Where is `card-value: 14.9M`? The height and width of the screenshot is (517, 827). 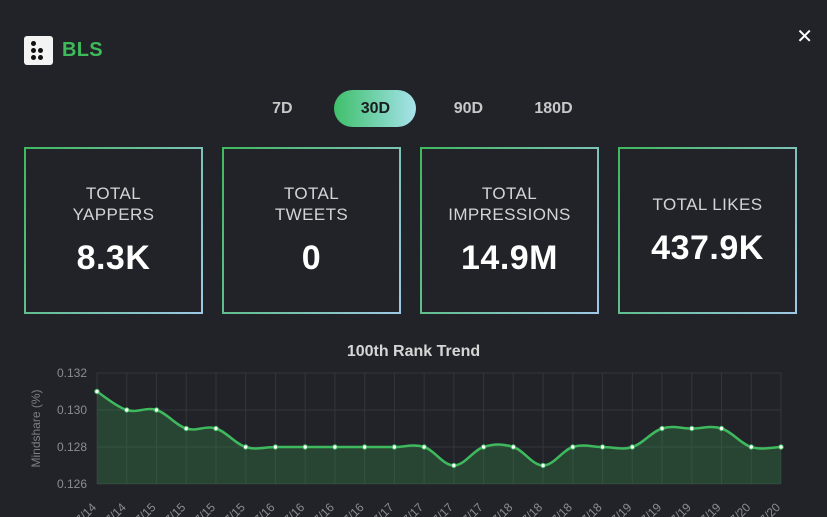
card-value: 14.9M is located at coordinates (509, 258).